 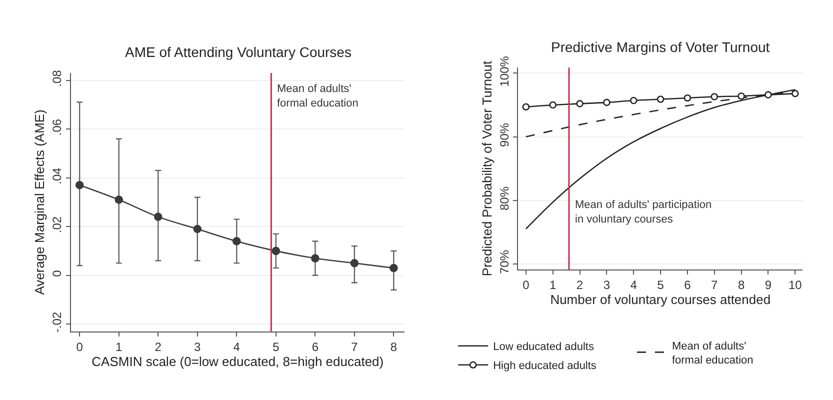 I want to click on y-tick-label: 90%, so click(x=504, y=134).